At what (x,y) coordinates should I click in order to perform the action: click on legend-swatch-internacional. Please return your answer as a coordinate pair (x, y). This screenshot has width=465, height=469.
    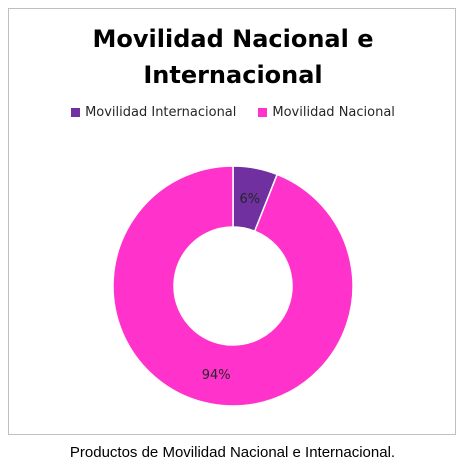
    Looking at the image, I should click on (76, 112).